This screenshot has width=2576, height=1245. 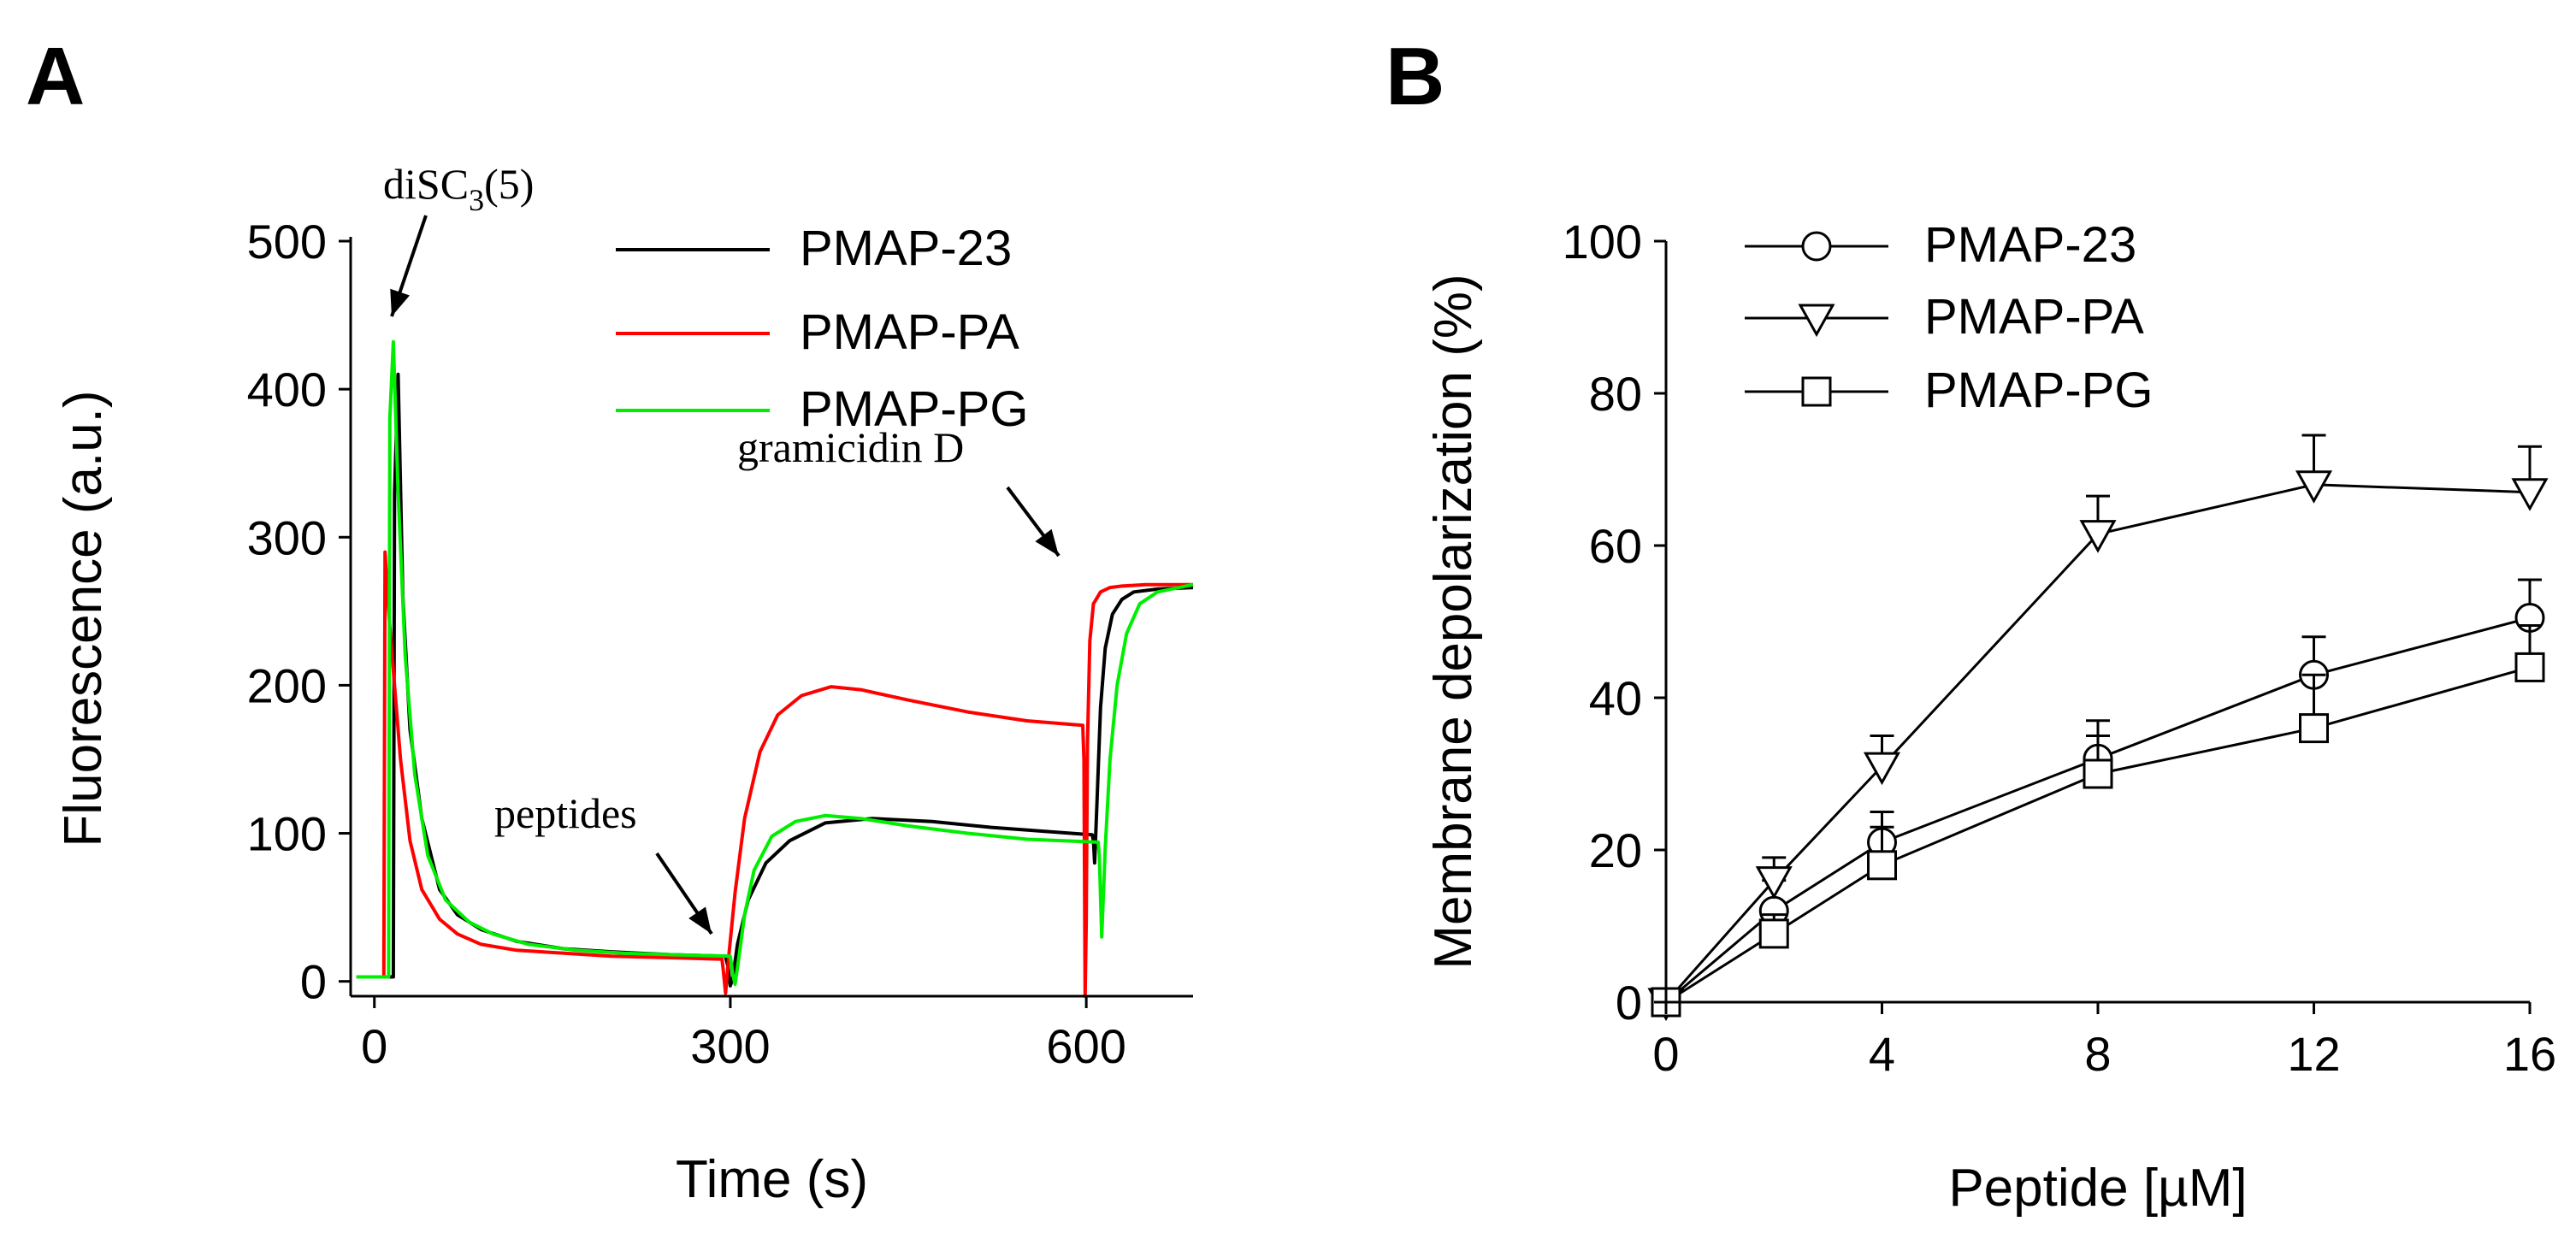 I want to click on legend-marker-pmap-pa, so click(x=1816, y=321).